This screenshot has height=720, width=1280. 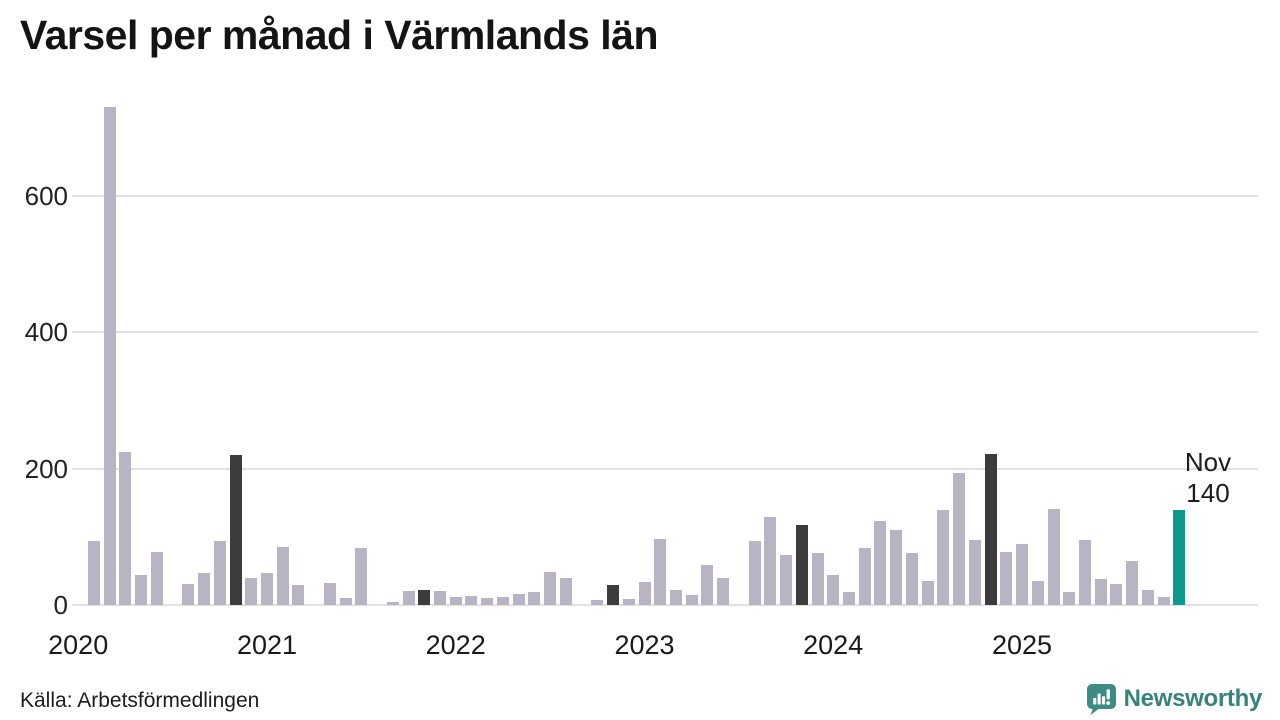 What do you see at coordinates (60, 605) in the screenshot?
I see `y-axis-tick-label: 0` at bounding box center [60, 605].